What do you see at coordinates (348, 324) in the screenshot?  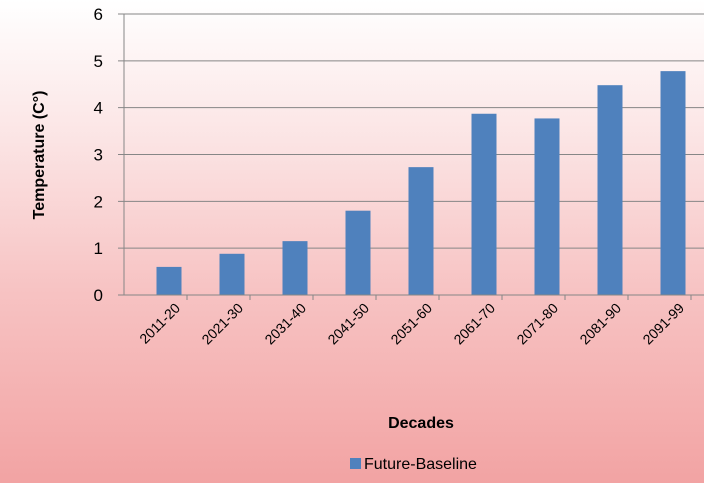 I see `x-tick-label: 2041-50` at bounding box center [348, 324].